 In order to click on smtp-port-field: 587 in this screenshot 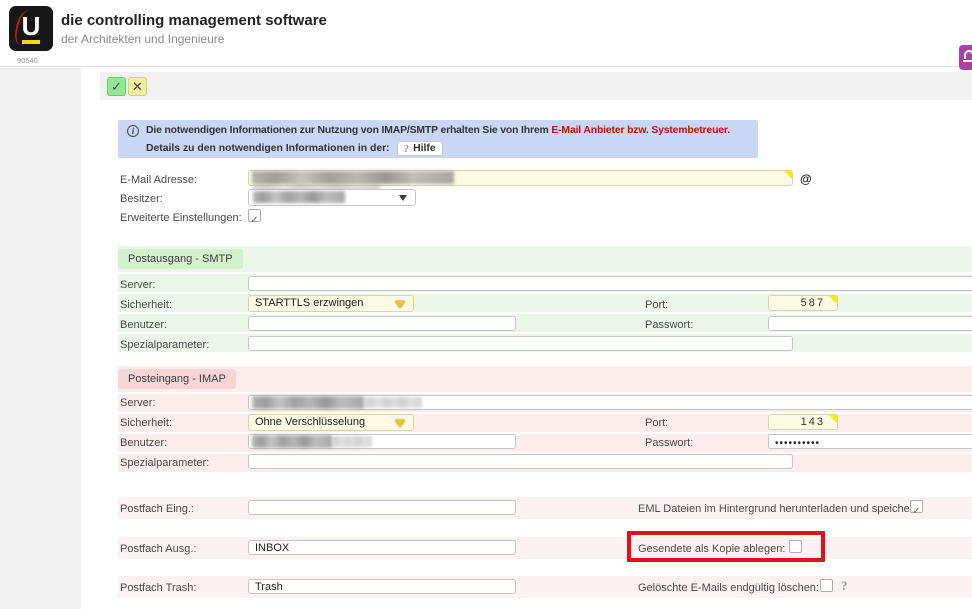, I will do `click(803, 303)`.